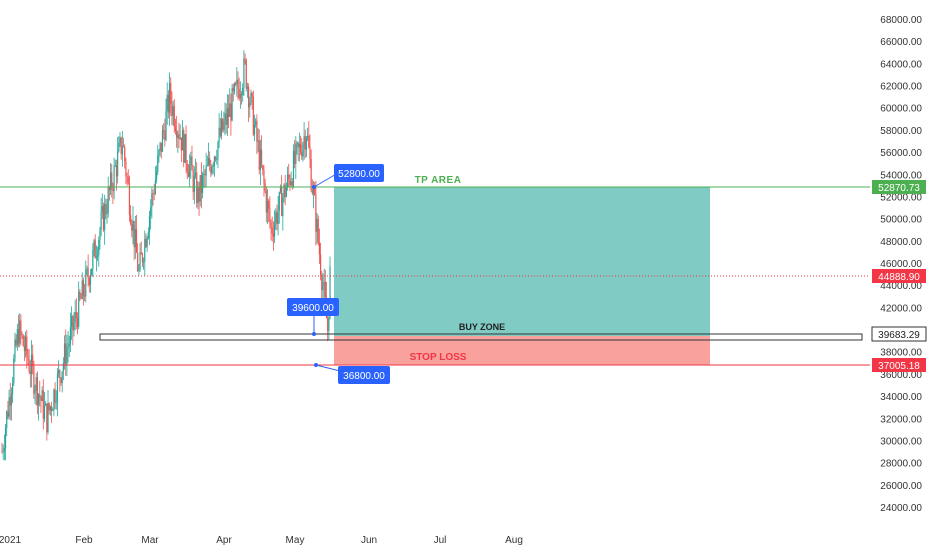  What do you see at coordinates (899, 277) in the screenshot?
I see `last-price-tag-text: 44888.90` at bounding box center [899, 277].